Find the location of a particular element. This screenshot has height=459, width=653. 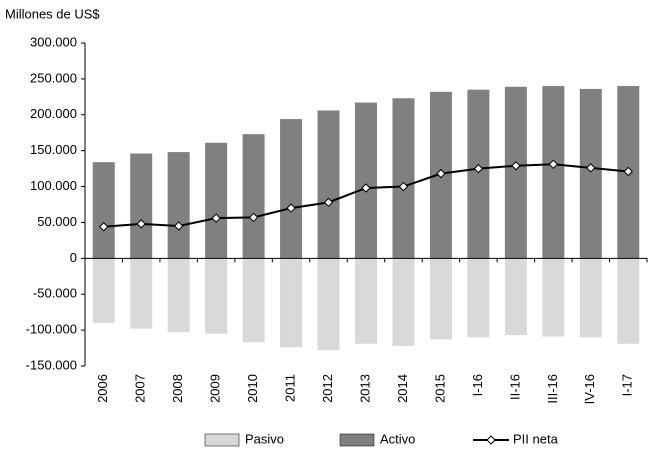

legend-marker is located at coordinates (491, 440).